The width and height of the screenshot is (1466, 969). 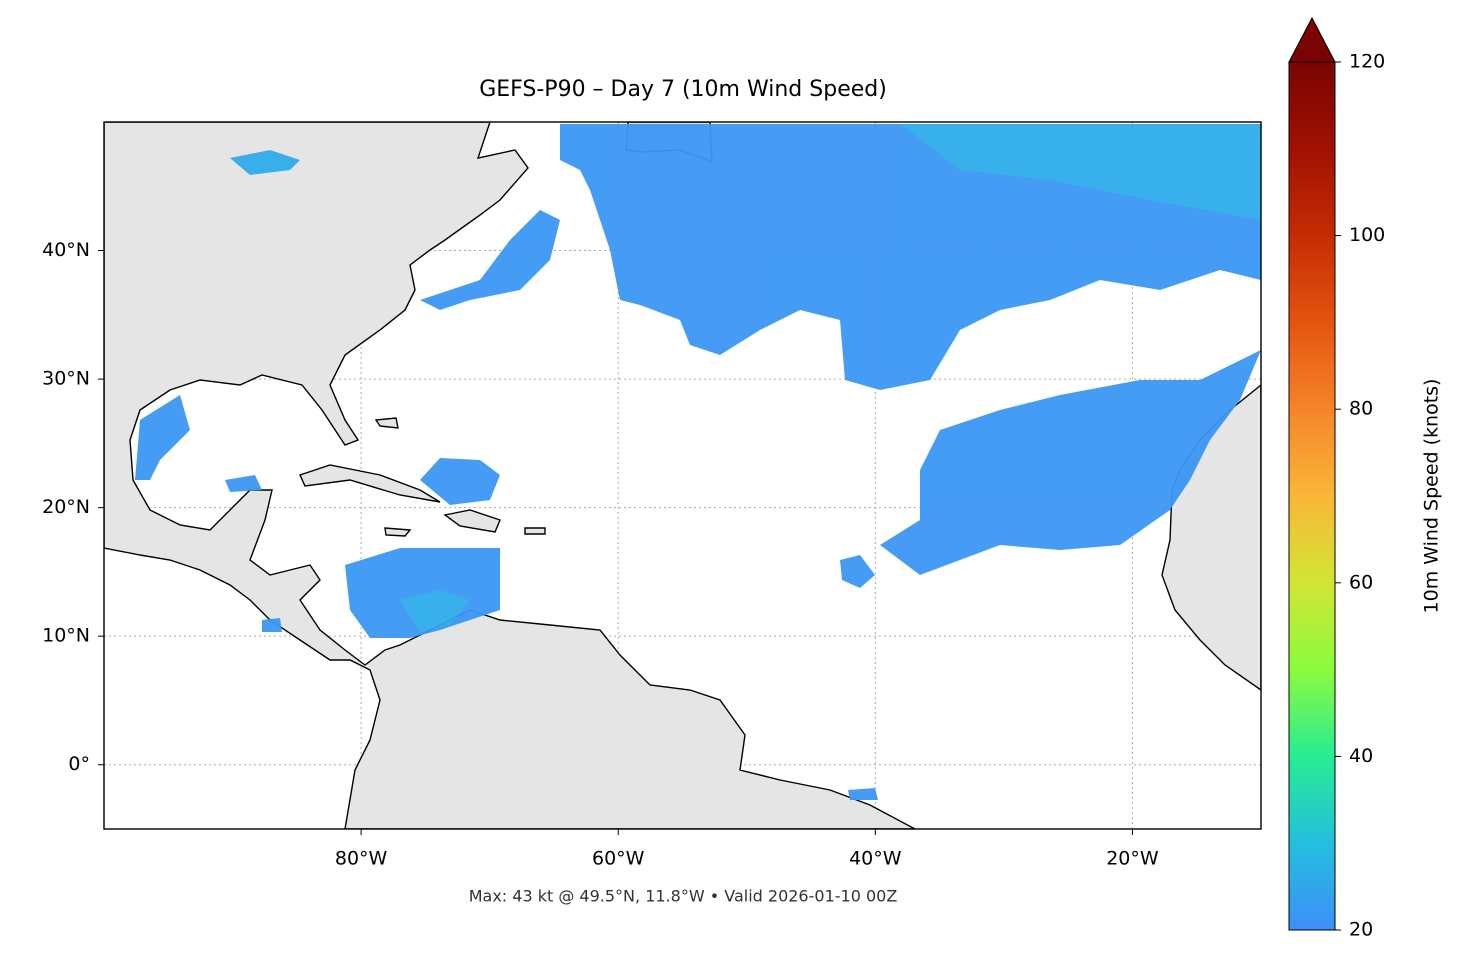 I want to click on colorbar-tick-label: 40, so click(x=1361, y=756).